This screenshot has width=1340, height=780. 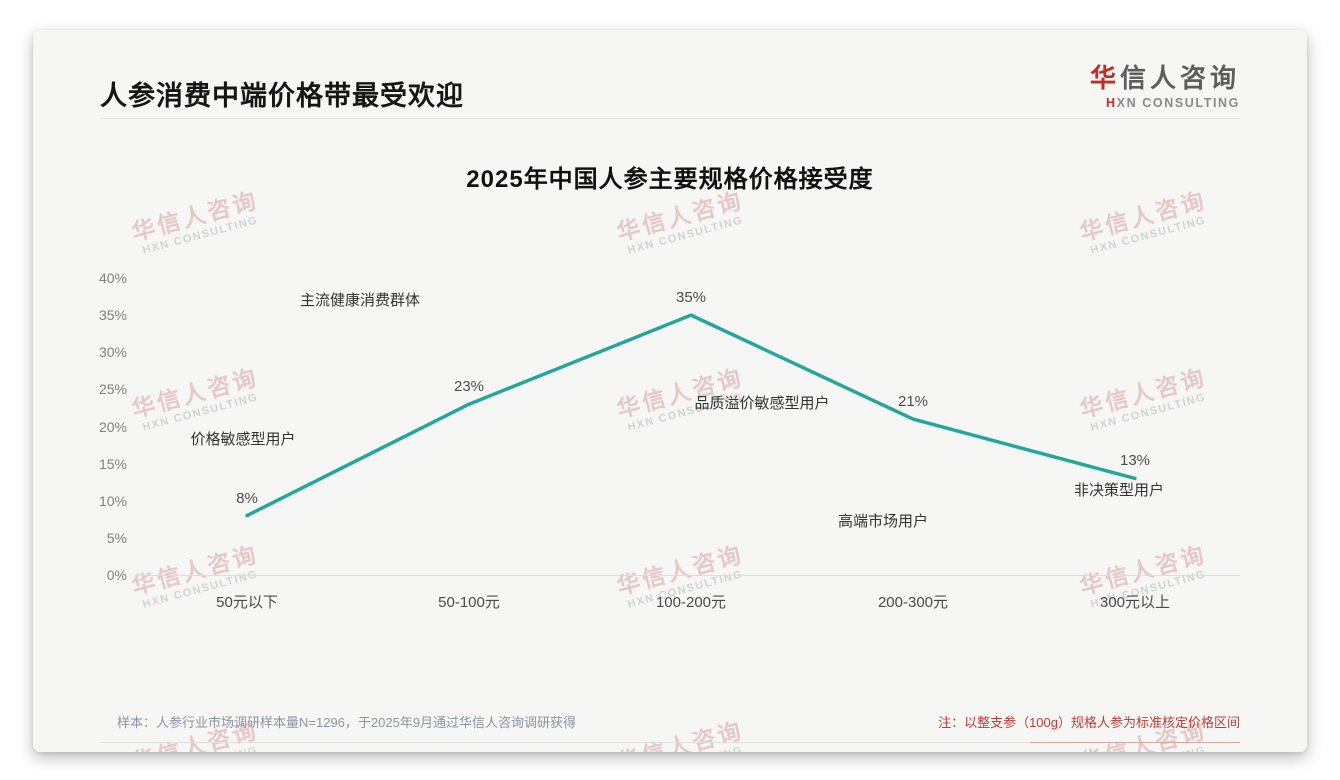 What do you see at coordinates (687, 575) in the screenshot?
I see `x-axis-line` at bounding box center [687, 575].